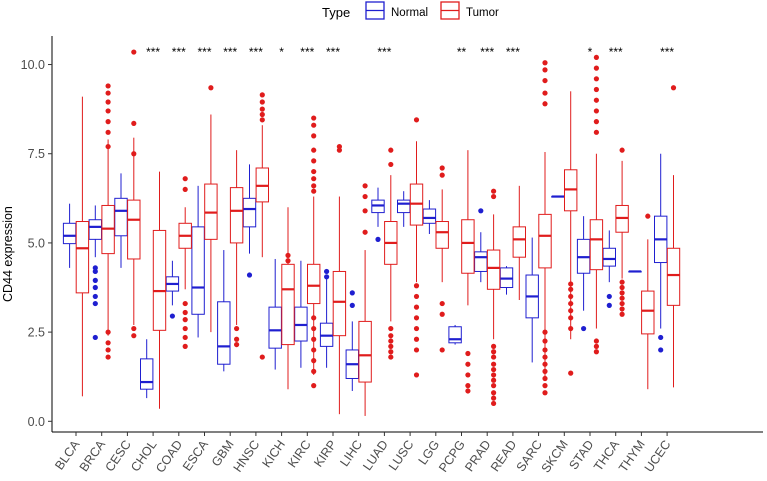 This screenshot has width=767, height=481. What do you see at coordinates (410, 52) in the screenshot?
I see `significance-markers: *** *** *** *** *** * *** *** *** ** *** *** * *** ***` at bounding box center [410, 52].